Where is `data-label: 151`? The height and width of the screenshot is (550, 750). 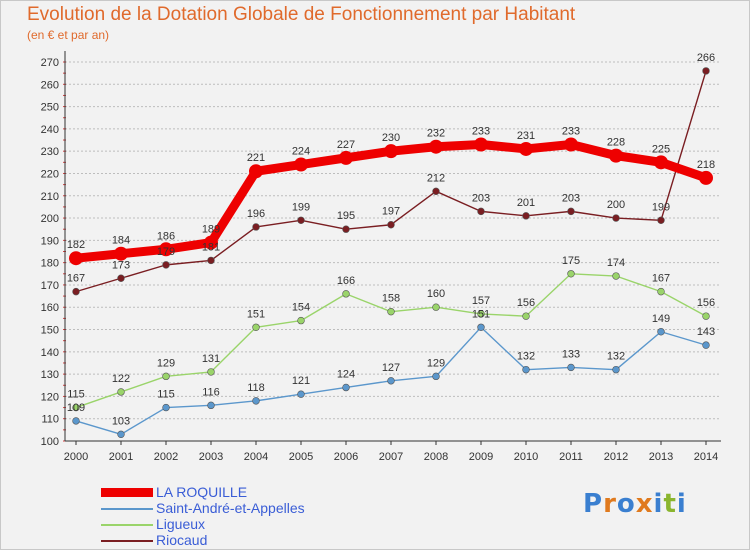
data-label: 151 is located at coordinates (481, 314).